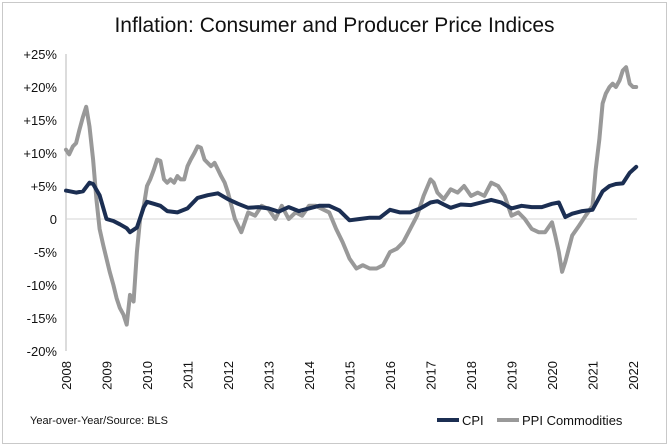  What do you see at coordinates (471, 375) in the screenshot?
I see `x-tick-label: 2018` at bounding box center [471, 375].